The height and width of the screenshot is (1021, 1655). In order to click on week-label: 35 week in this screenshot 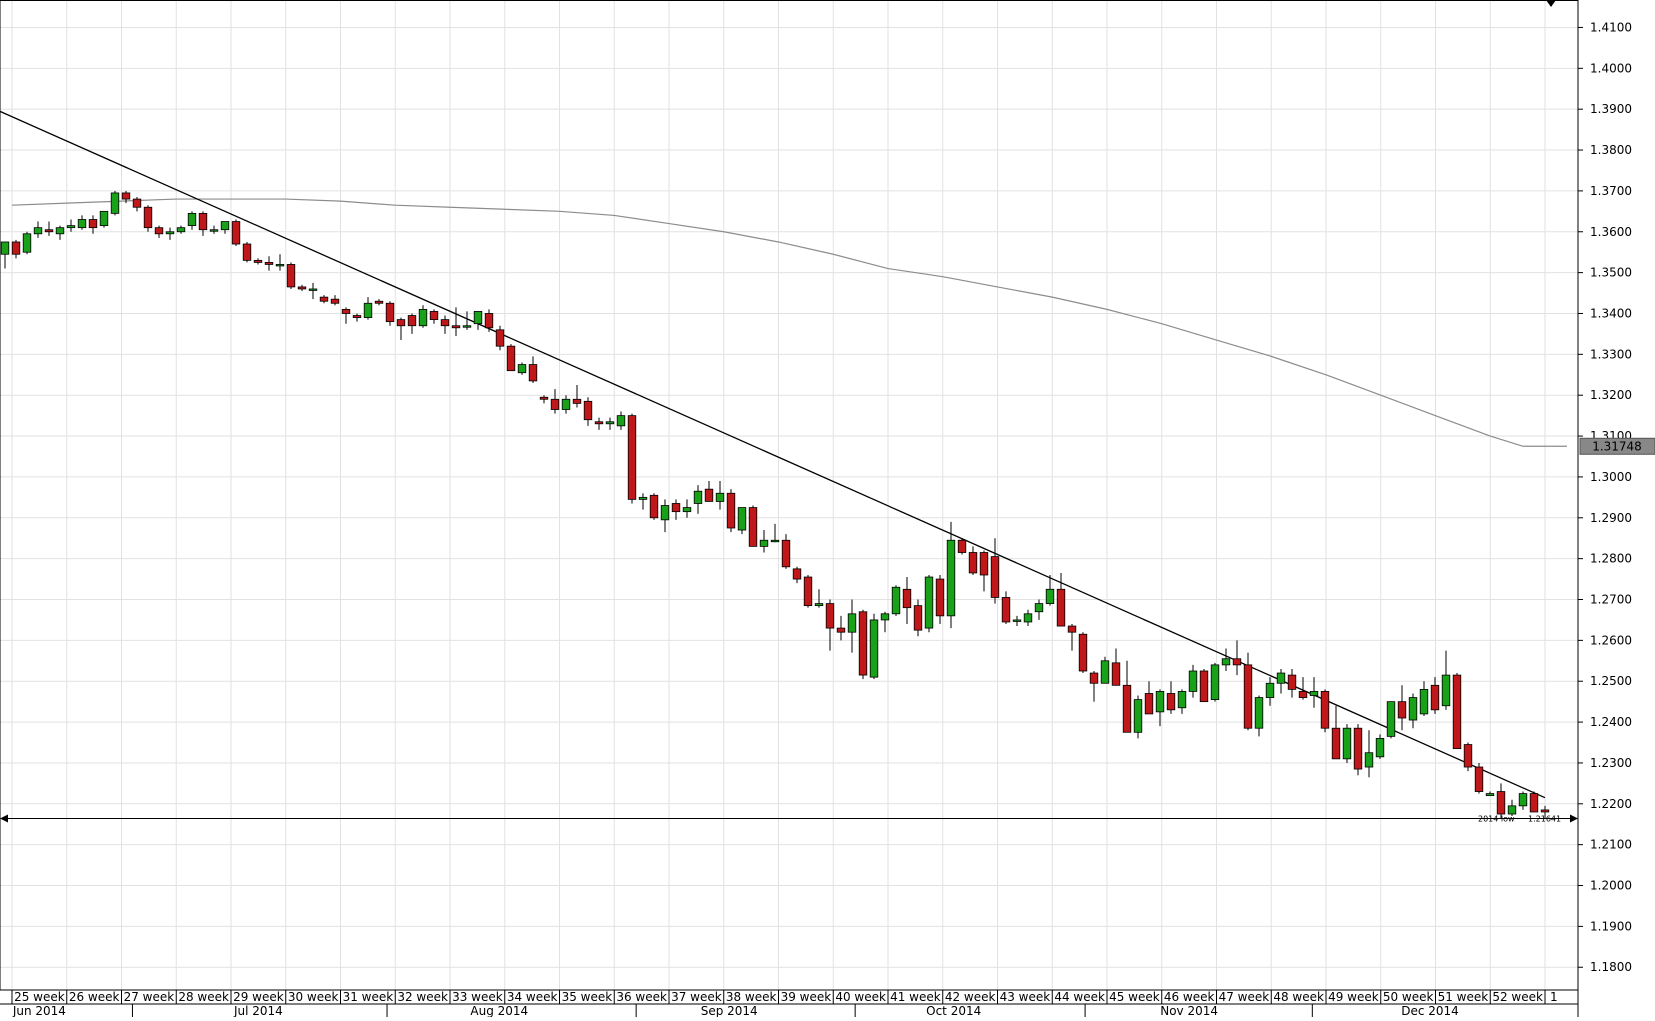, I will do `click(587, 997)`.